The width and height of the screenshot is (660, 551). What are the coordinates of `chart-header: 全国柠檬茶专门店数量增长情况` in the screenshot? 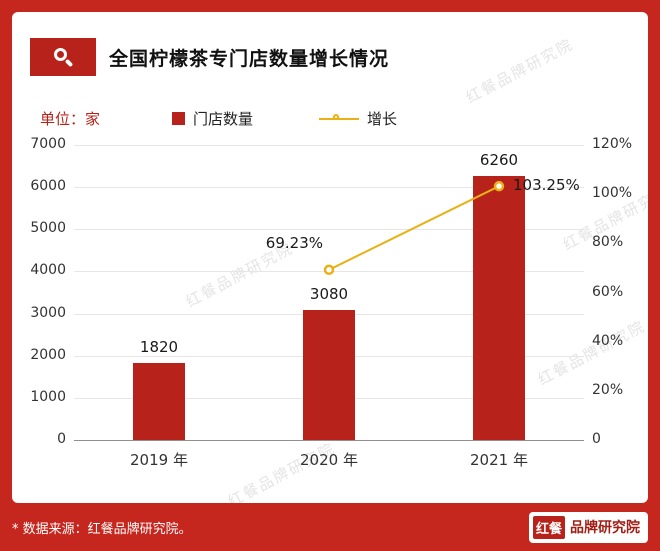 It's located at (209, 57).